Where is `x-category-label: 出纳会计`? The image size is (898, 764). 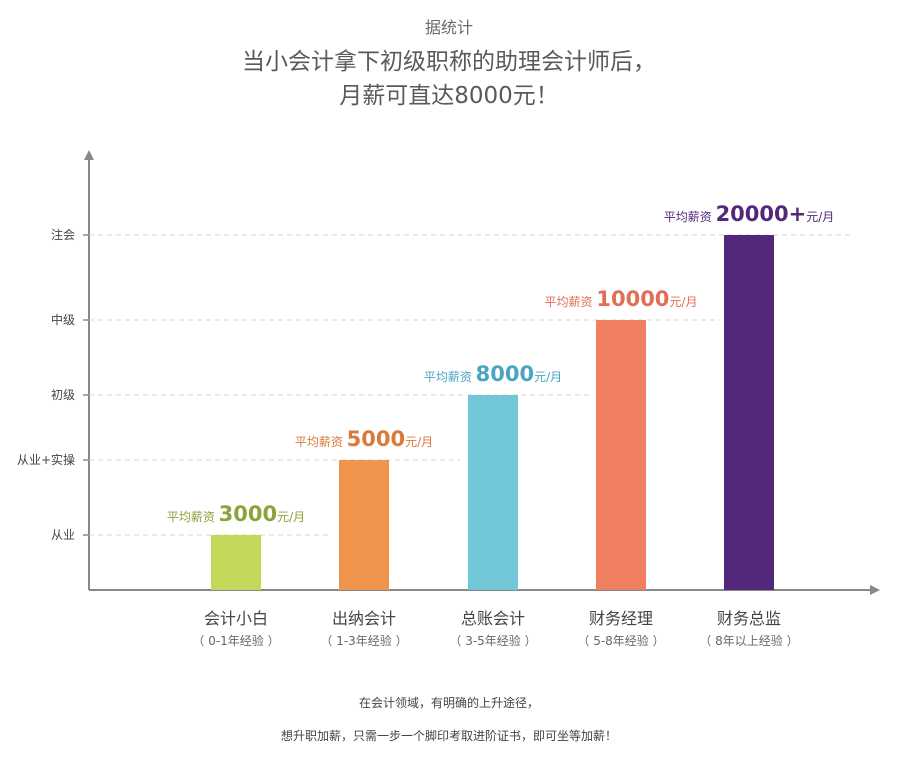
x-category-label: 出纳会计 is located at coordinates (364, 618).